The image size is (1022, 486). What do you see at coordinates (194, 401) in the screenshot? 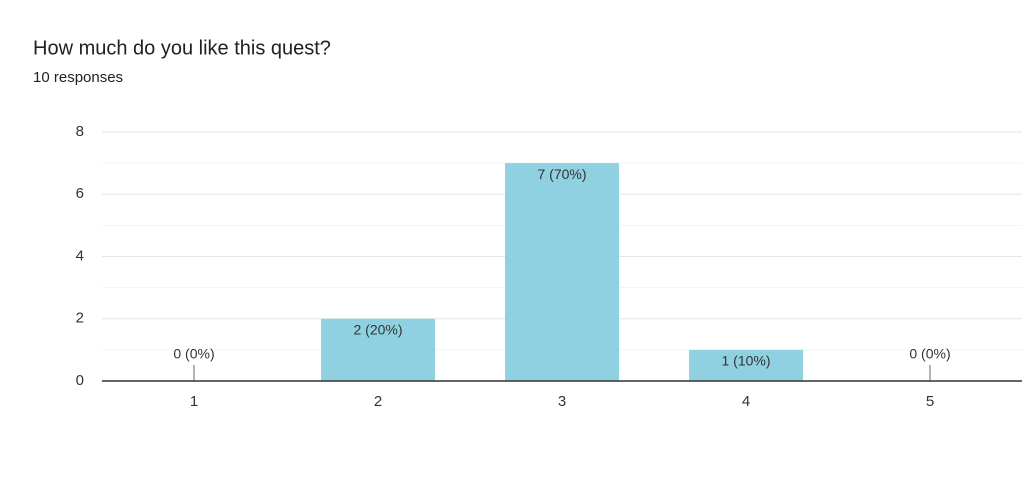
I see `x-tick-label: 1` at bounding box center [194, 401].